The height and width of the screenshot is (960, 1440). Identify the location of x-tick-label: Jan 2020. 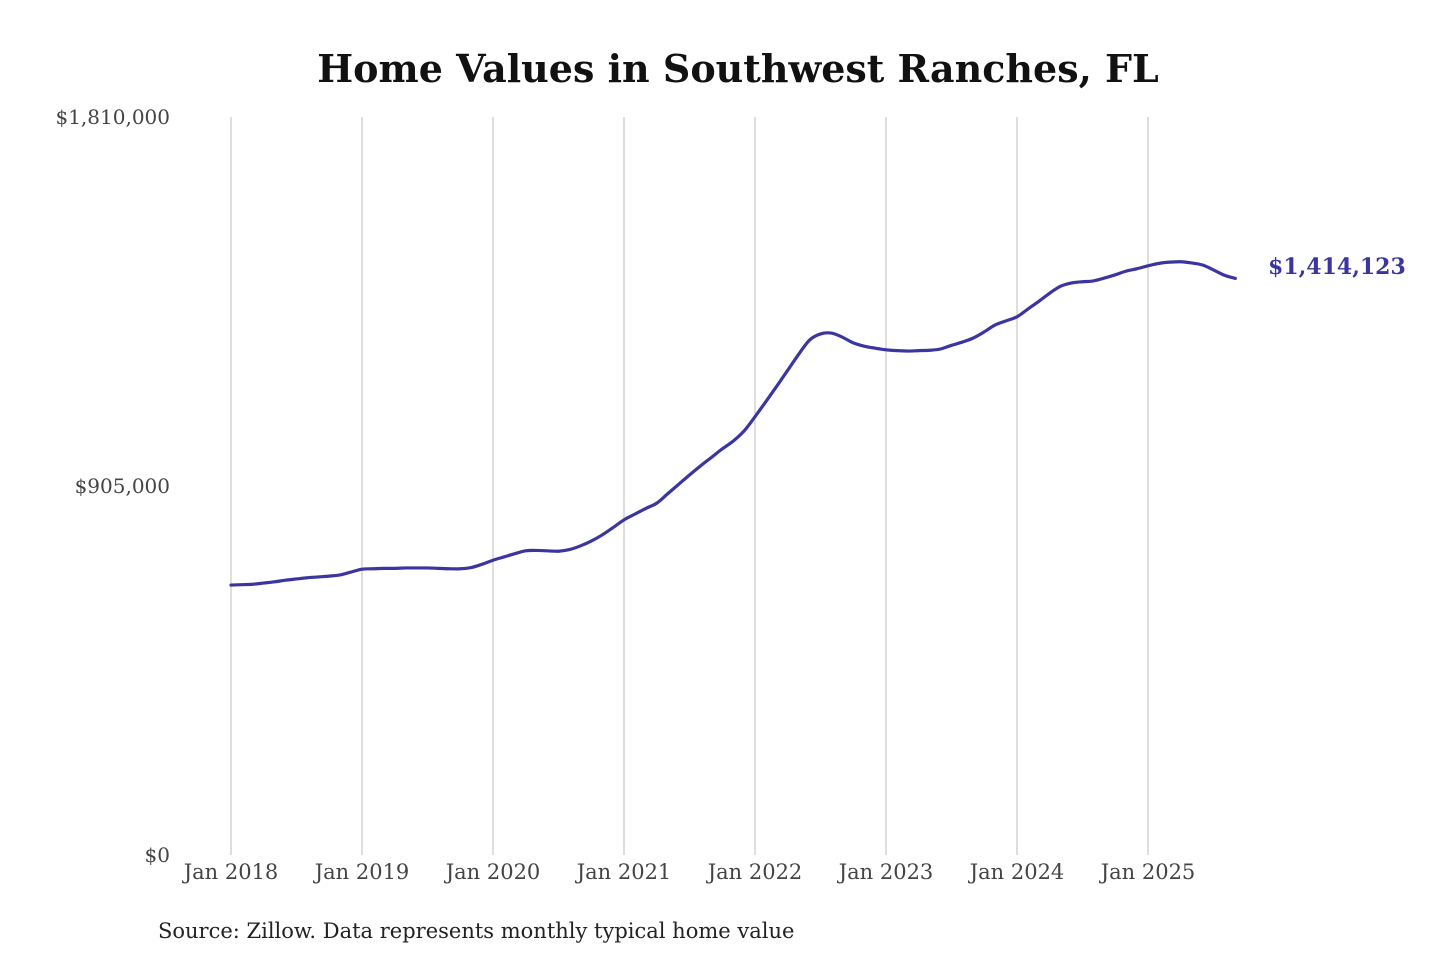
(492, 872).